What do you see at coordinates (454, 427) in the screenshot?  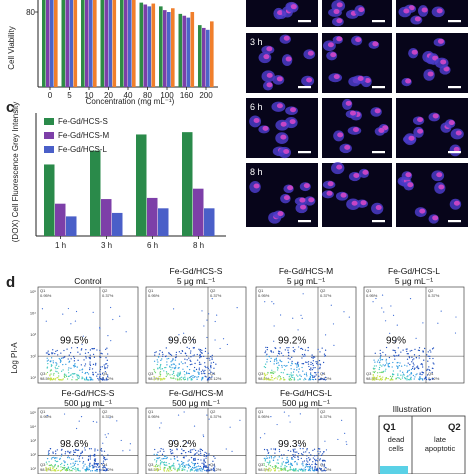 I see `illustration-q2: Q2` at bounding box center [454, 427].